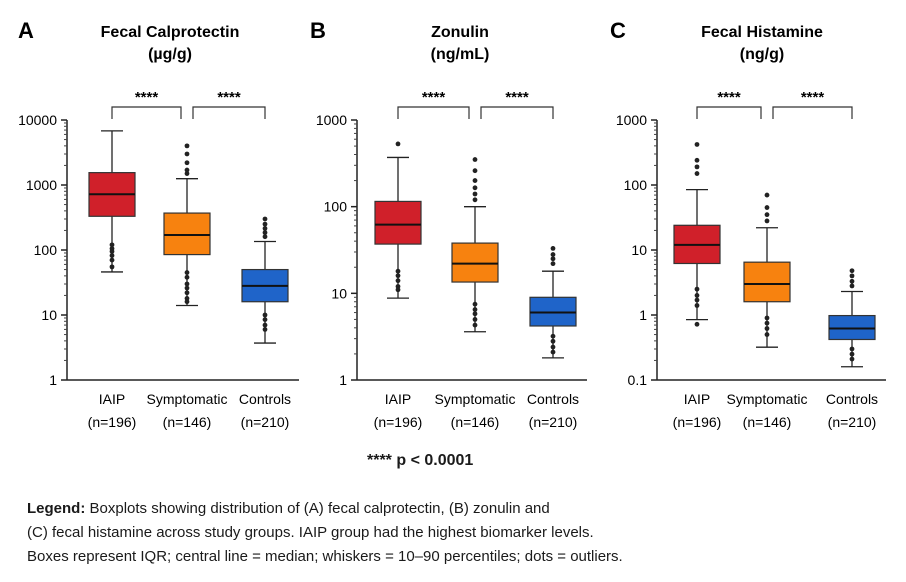 This screenshot has width=906, height=582. I want to click on panel-letter: A, so click(26, 30).